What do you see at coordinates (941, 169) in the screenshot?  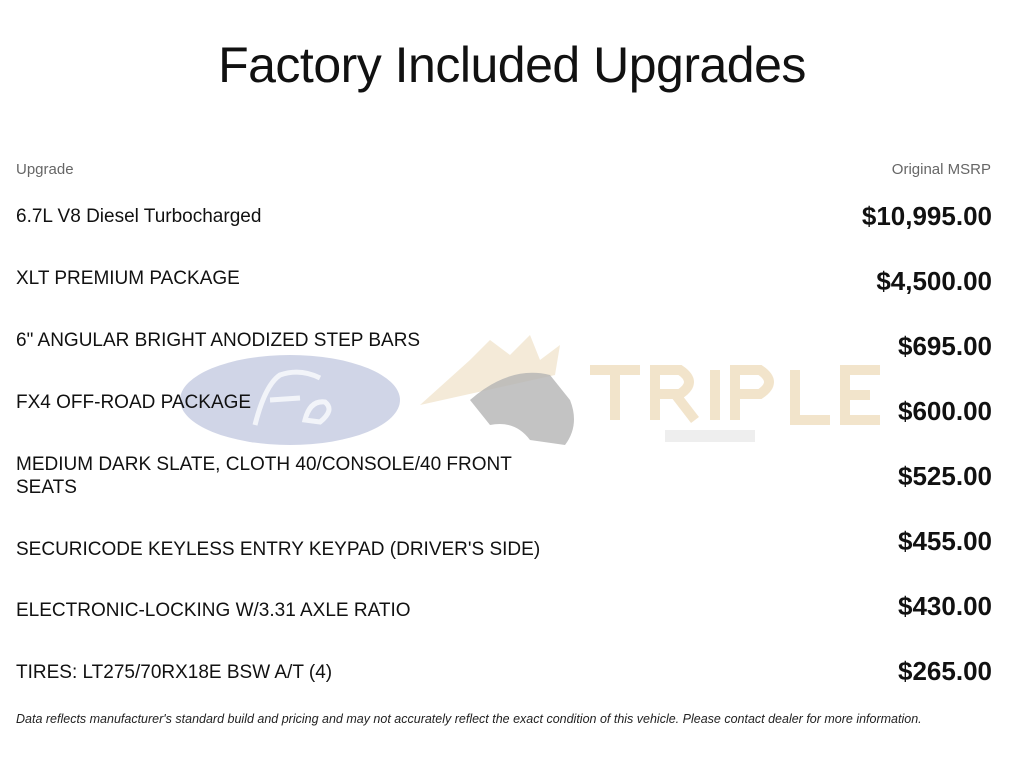 I see `msrp-column-header: Original MSRP` at bounding box center [941, 169].